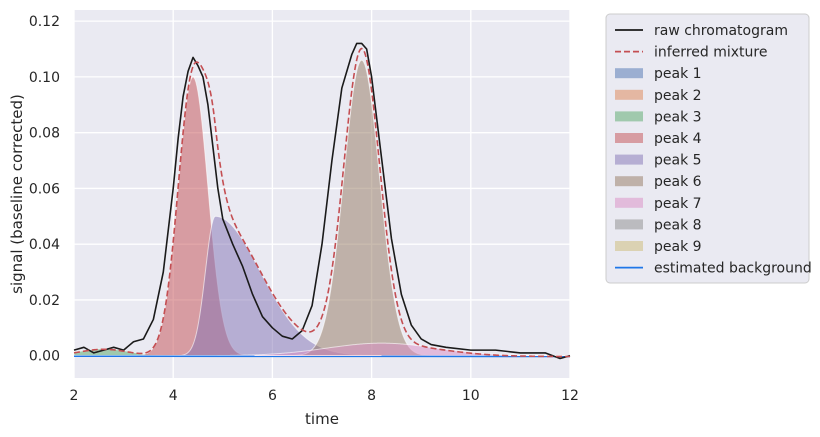 Image resolution: width=820 pixels, height=437 pixels. What do you see at coordinates (17, 194) in the screenshot?
I see `y-axis-label: signal (baseline corrected)` at bounding box center [17, 194].